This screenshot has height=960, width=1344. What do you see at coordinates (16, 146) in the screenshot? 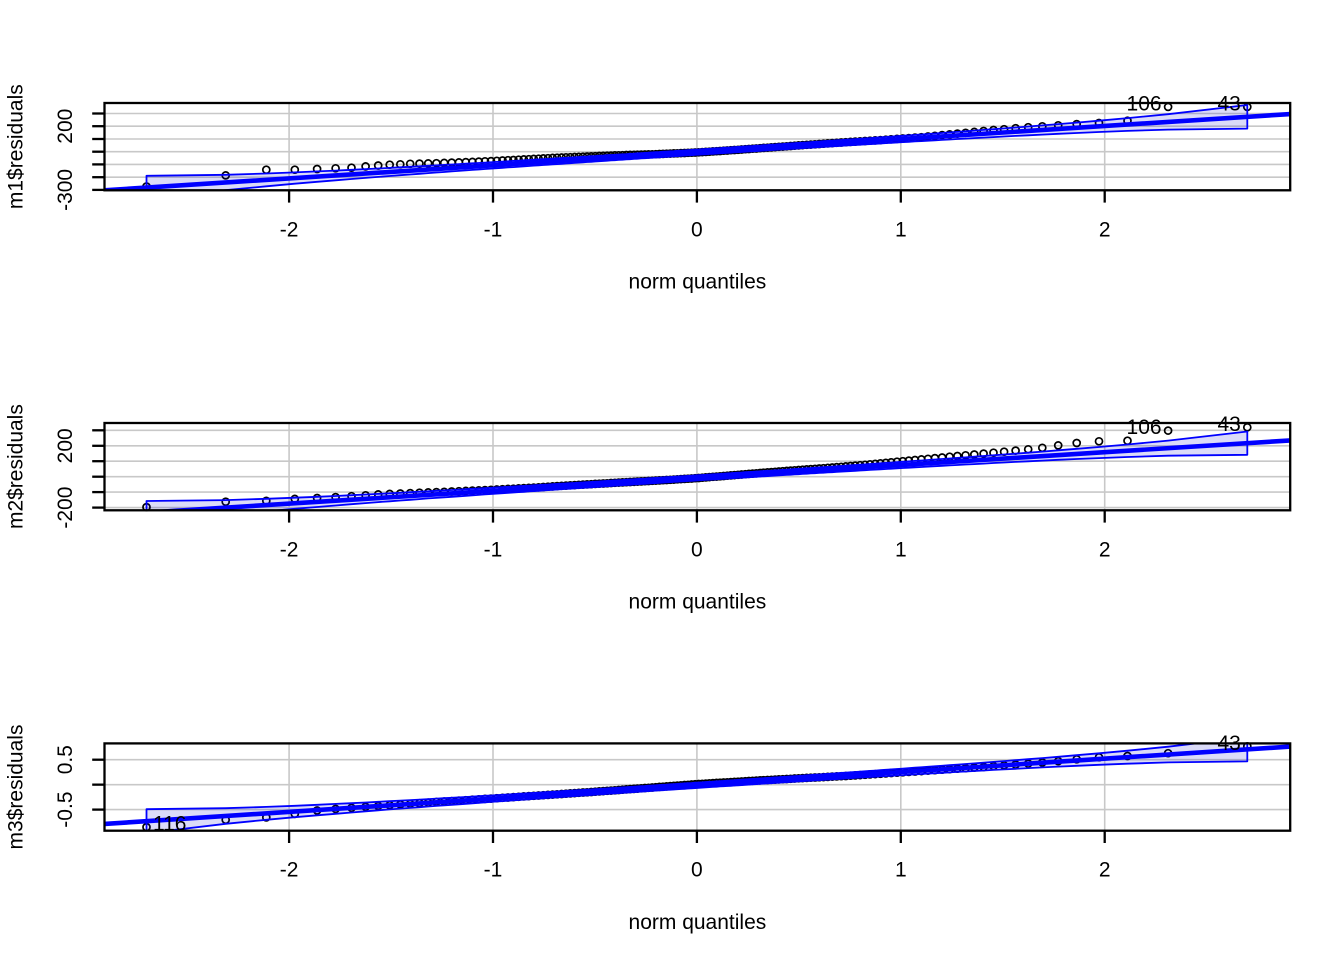
I see `svg-text: m1$residuals` at bounding box center [16, 146].